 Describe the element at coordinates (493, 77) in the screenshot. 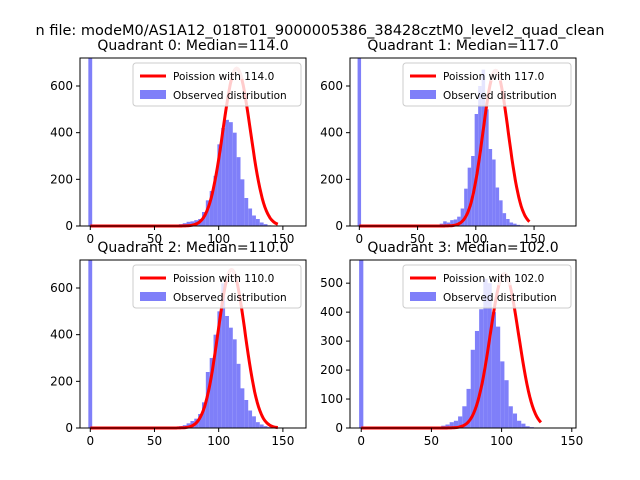

I see `legend-label-poisson: Poission with 117.0` at that location.